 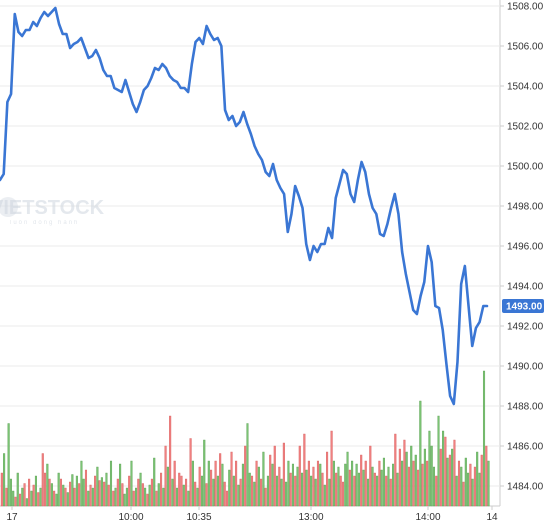 I want to click on x-tick-label: 17, so click(x=12, y=517).